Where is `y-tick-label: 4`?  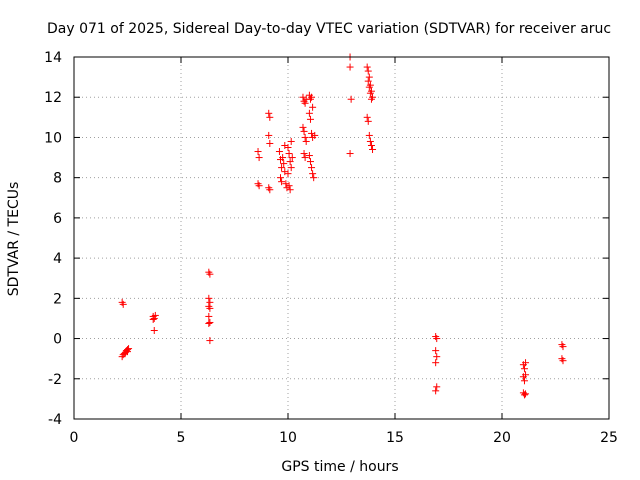 y-tick-label: 4 is located at coordinates (57, 259).